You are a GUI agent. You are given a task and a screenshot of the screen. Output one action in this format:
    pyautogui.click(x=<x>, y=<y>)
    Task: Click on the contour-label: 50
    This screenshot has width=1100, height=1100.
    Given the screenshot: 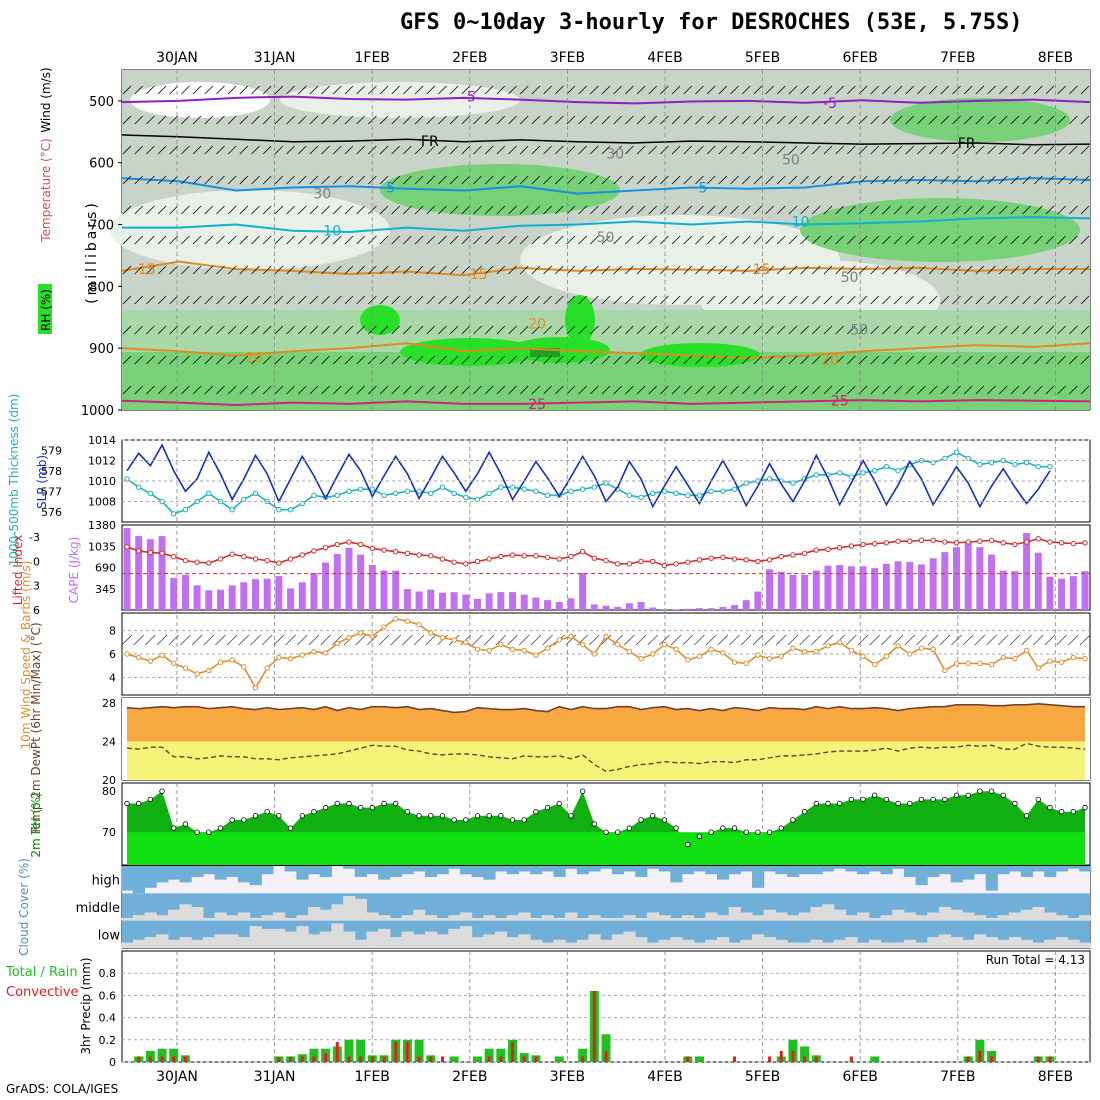 What is the action you would take?
    pyautogui.click(x=850, y=278)
    